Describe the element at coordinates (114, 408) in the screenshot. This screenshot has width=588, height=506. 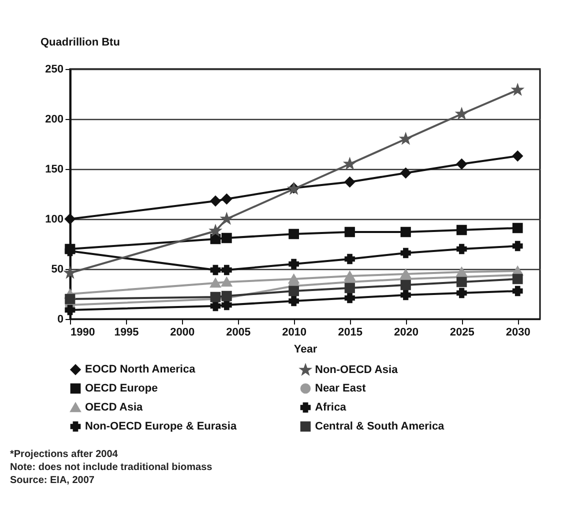
I see `legend-label: OECD Asia` at that location.